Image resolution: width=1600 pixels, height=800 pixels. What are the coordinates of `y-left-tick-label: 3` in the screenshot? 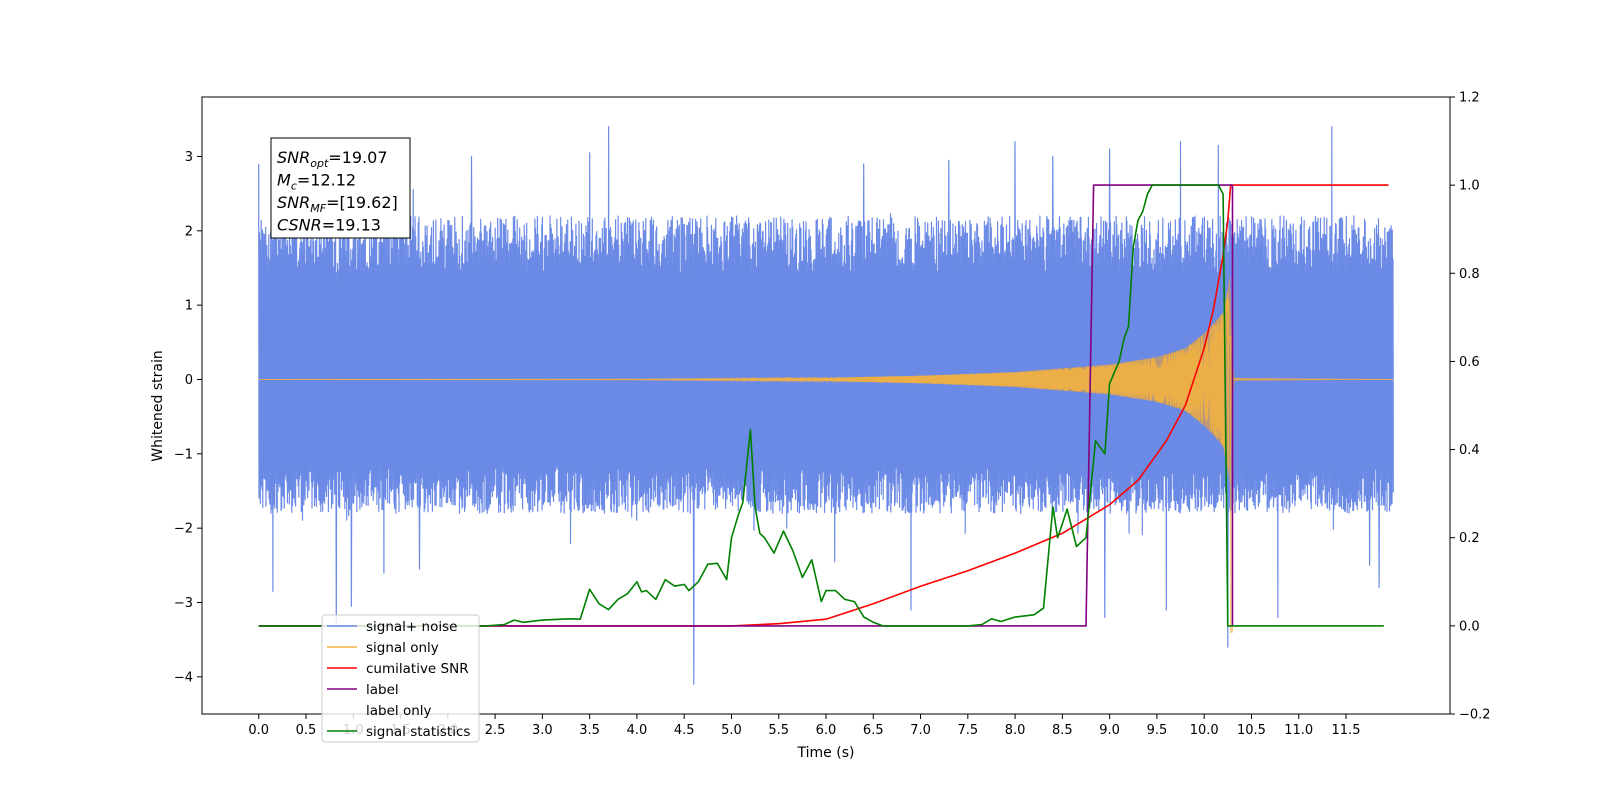 It's located at (189, 157).